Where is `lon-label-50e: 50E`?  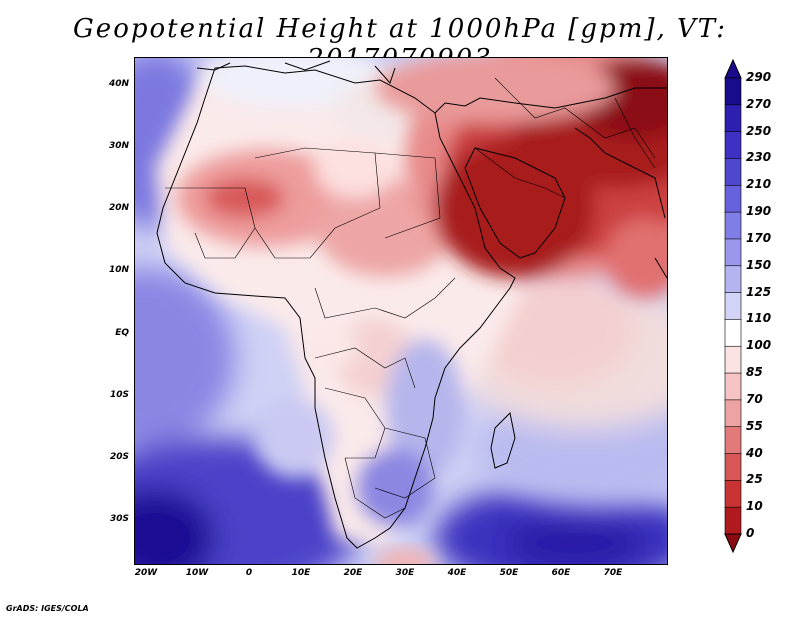 lon-label-50e: 50E is located at coordinates (509, 573).